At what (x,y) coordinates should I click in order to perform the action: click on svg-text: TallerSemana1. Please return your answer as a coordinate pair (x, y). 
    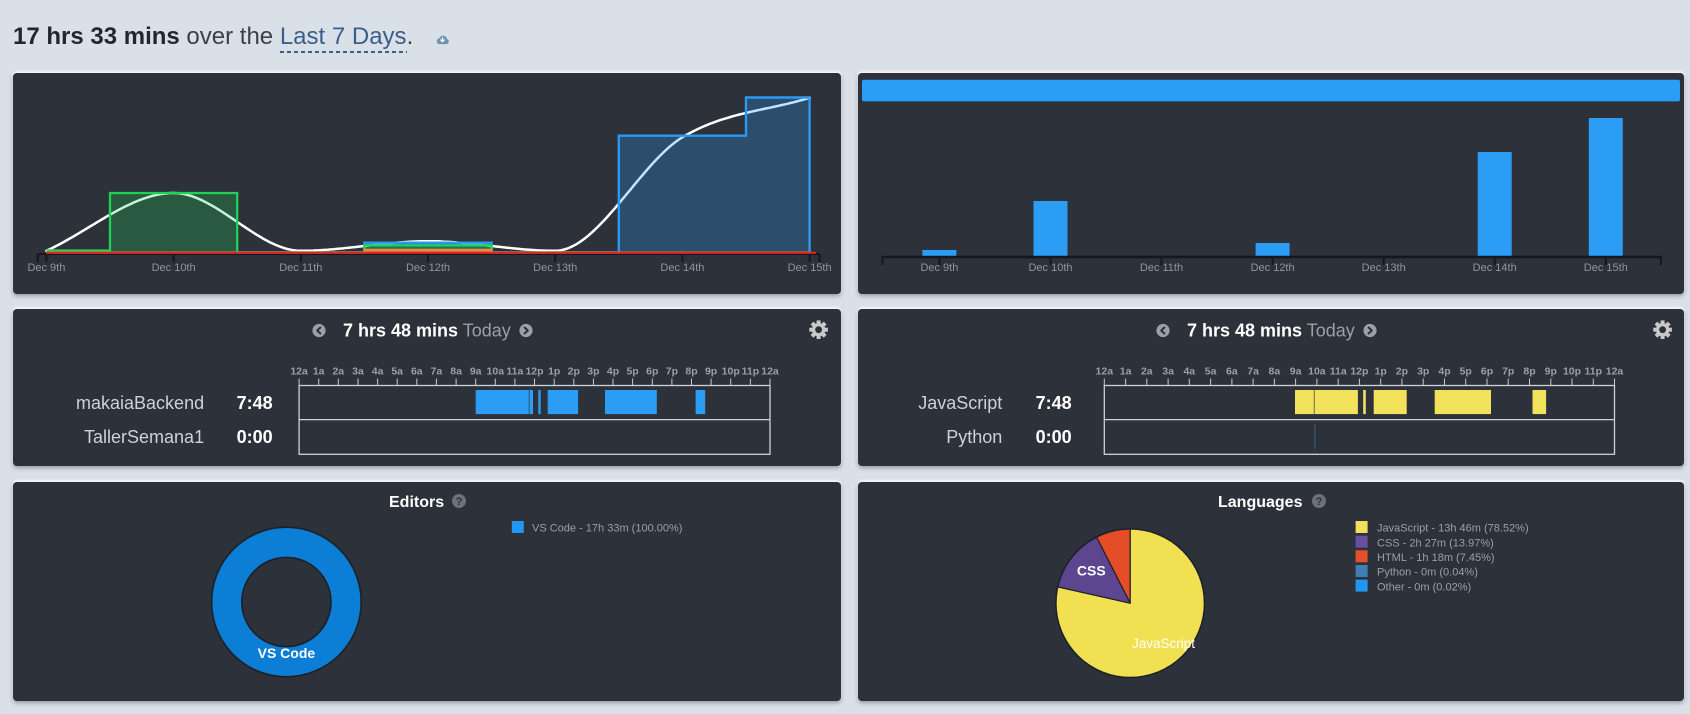
    Looking at the image, I should click on (144, 437).